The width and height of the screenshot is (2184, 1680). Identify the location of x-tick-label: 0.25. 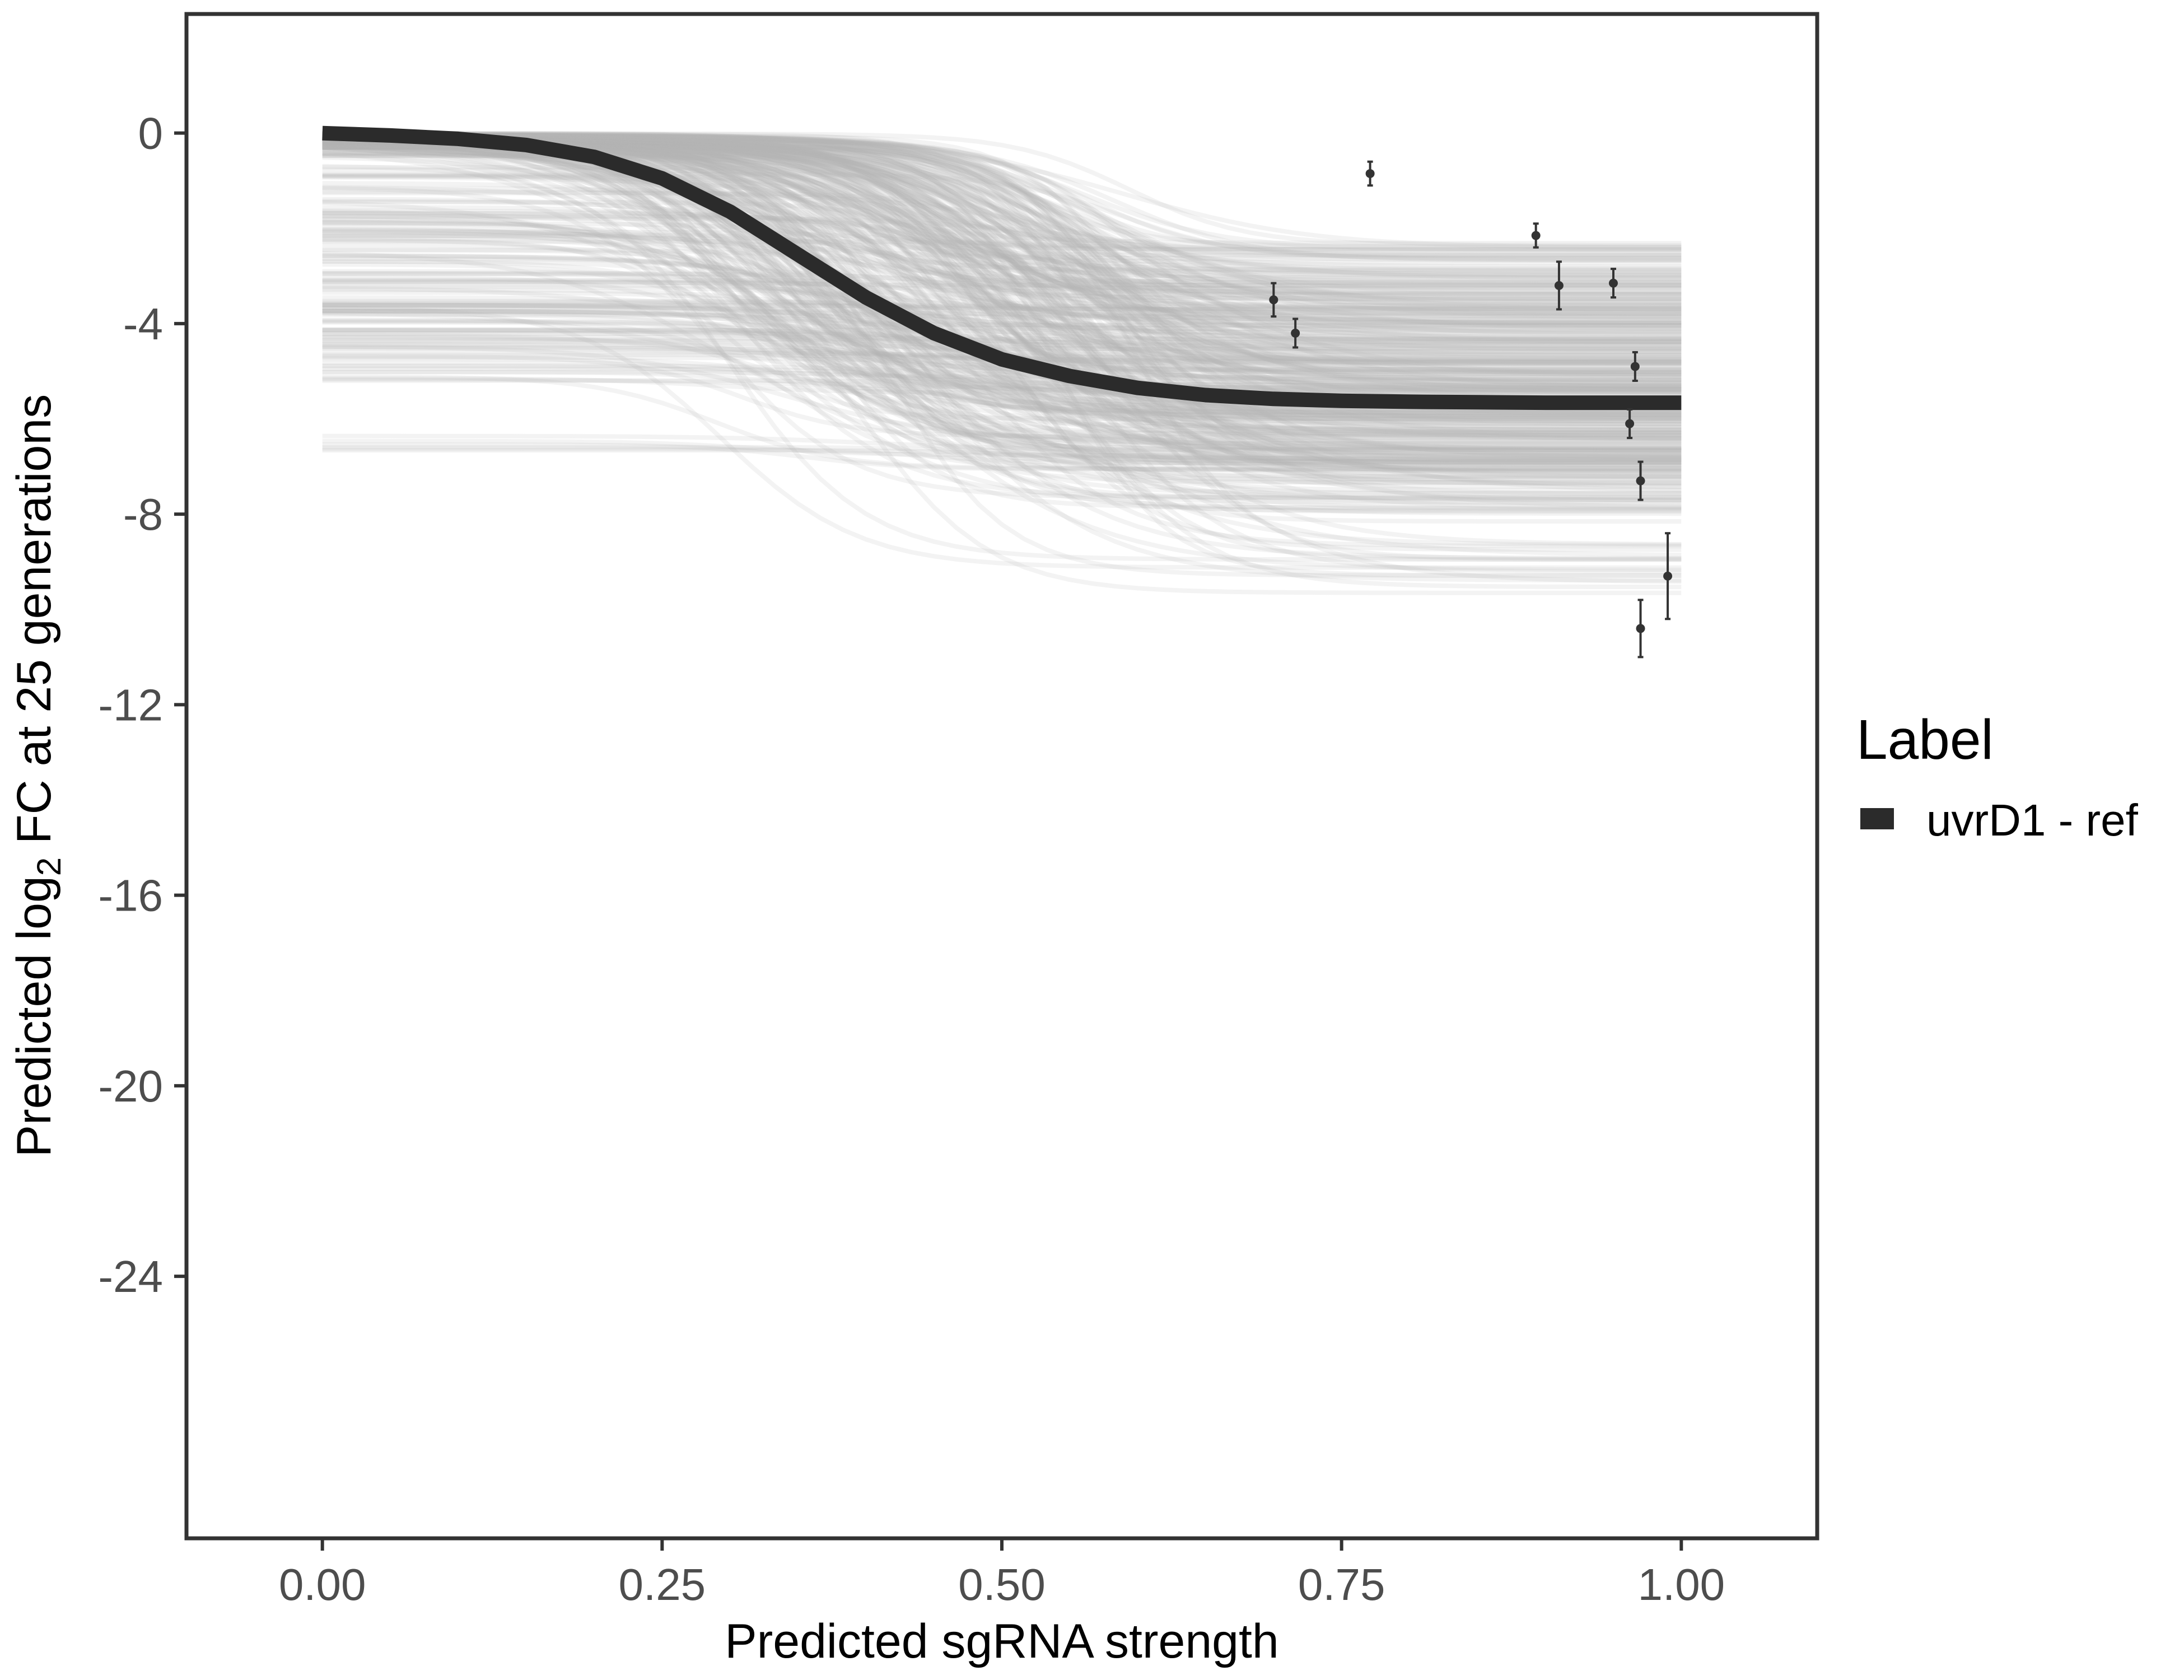
(662, 1585).